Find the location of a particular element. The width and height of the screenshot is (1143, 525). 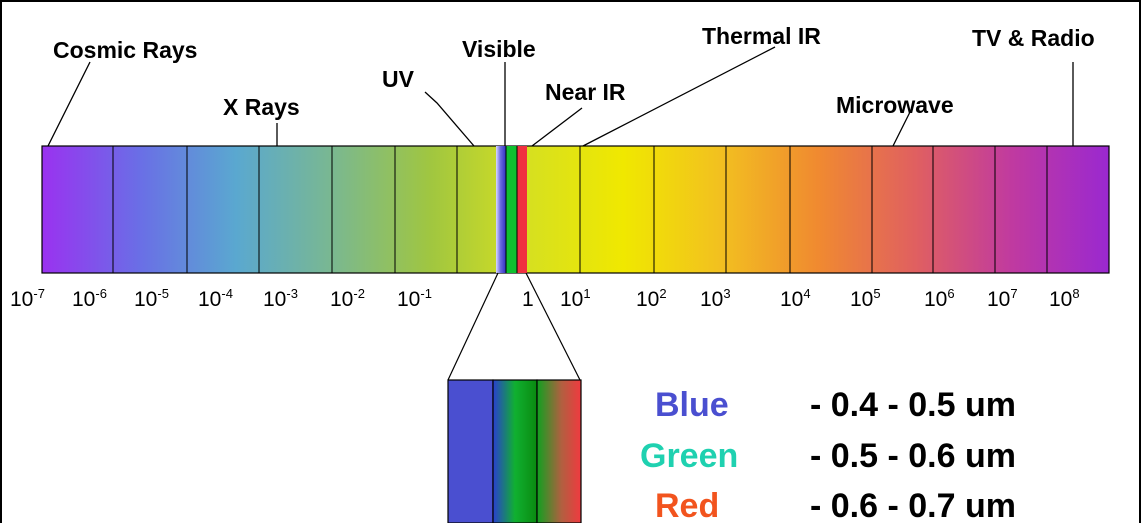

legend-green-name: Green is located at coordinates (689, 456).